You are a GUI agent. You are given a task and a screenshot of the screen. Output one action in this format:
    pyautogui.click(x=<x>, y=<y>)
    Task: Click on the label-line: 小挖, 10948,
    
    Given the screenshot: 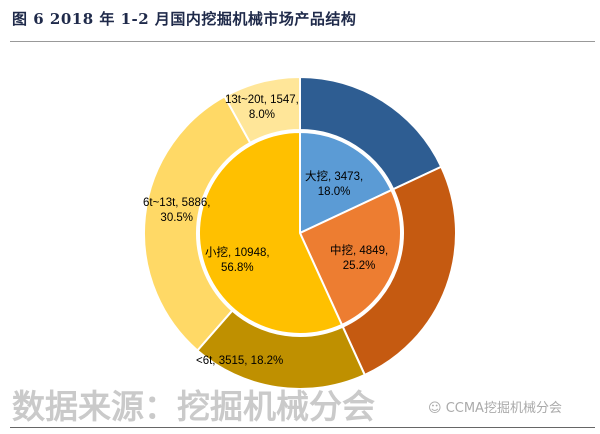 What is the action you would take?
    pyautogui.click(x=237, y=253)
    